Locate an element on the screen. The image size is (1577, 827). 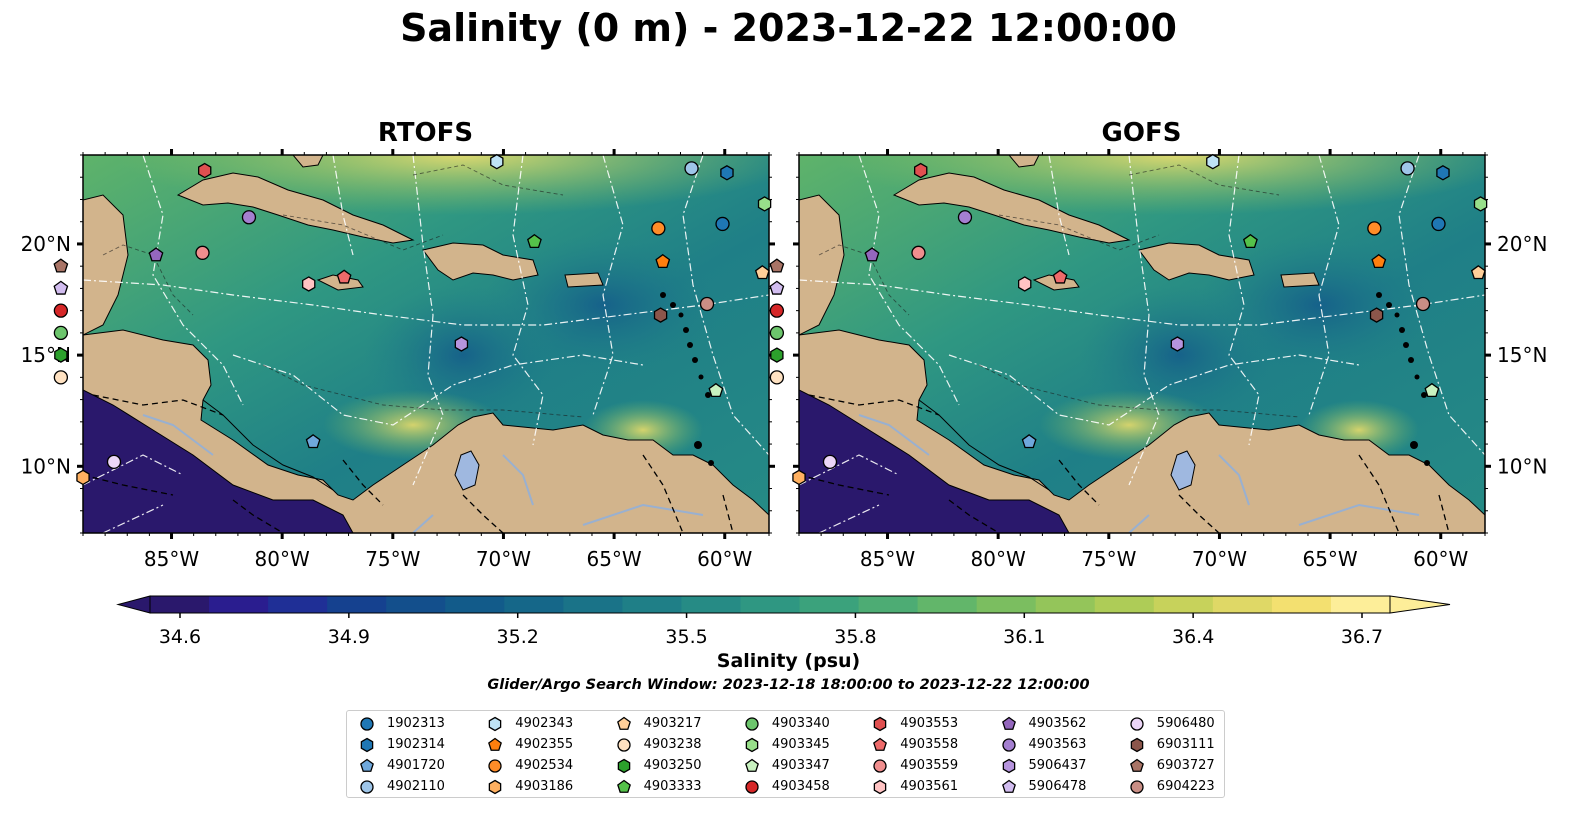
colorbar-tick-label: 35.8 is located at coordinates (855, 637).